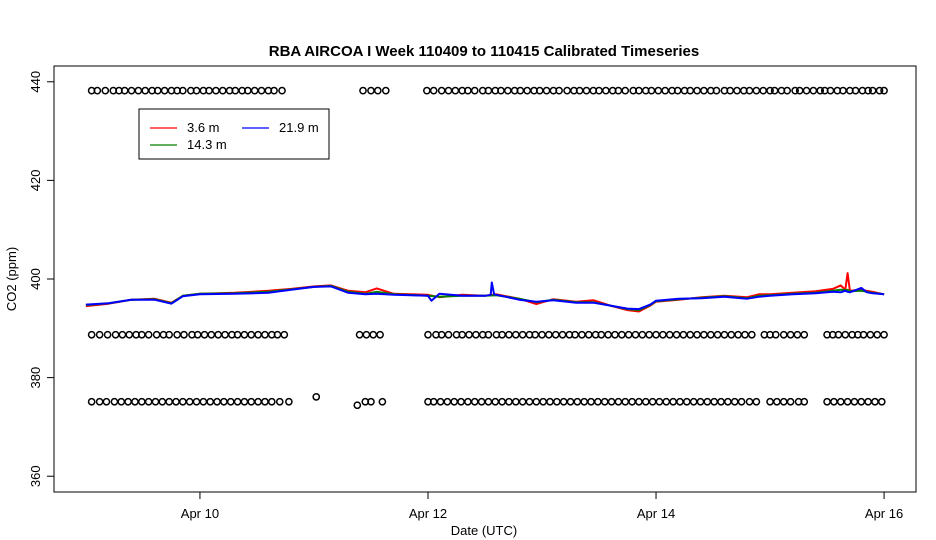 This screenshot has height=540, width=936. What do you see at coordinates (485, 292) in the screenshot?
I see `series-lines` at bounding box center [485, 292].